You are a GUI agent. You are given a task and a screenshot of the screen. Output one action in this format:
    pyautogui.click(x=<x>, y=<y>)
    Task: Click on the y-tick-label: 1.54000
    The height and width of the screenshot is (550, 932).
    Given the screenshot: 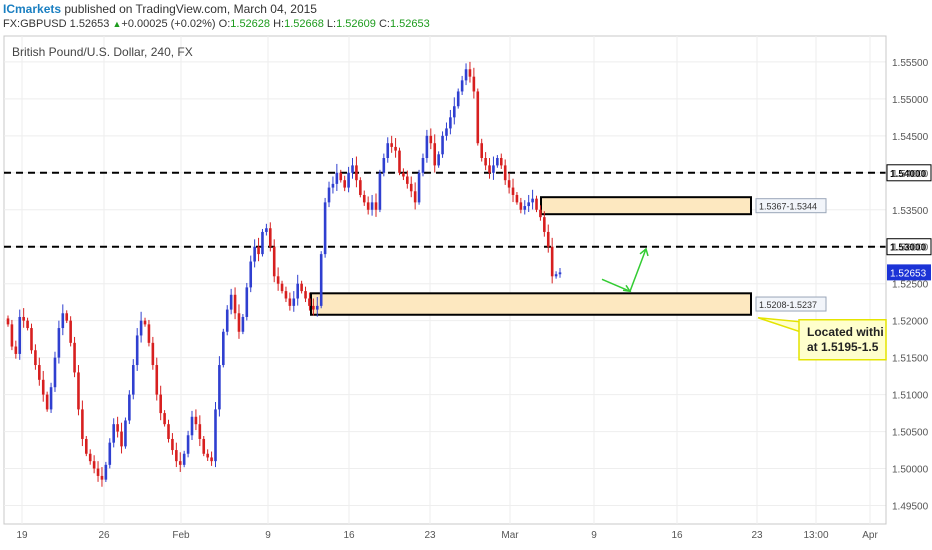 What is the action you would take?
    pyautogui.click(x=910, y=174)
    